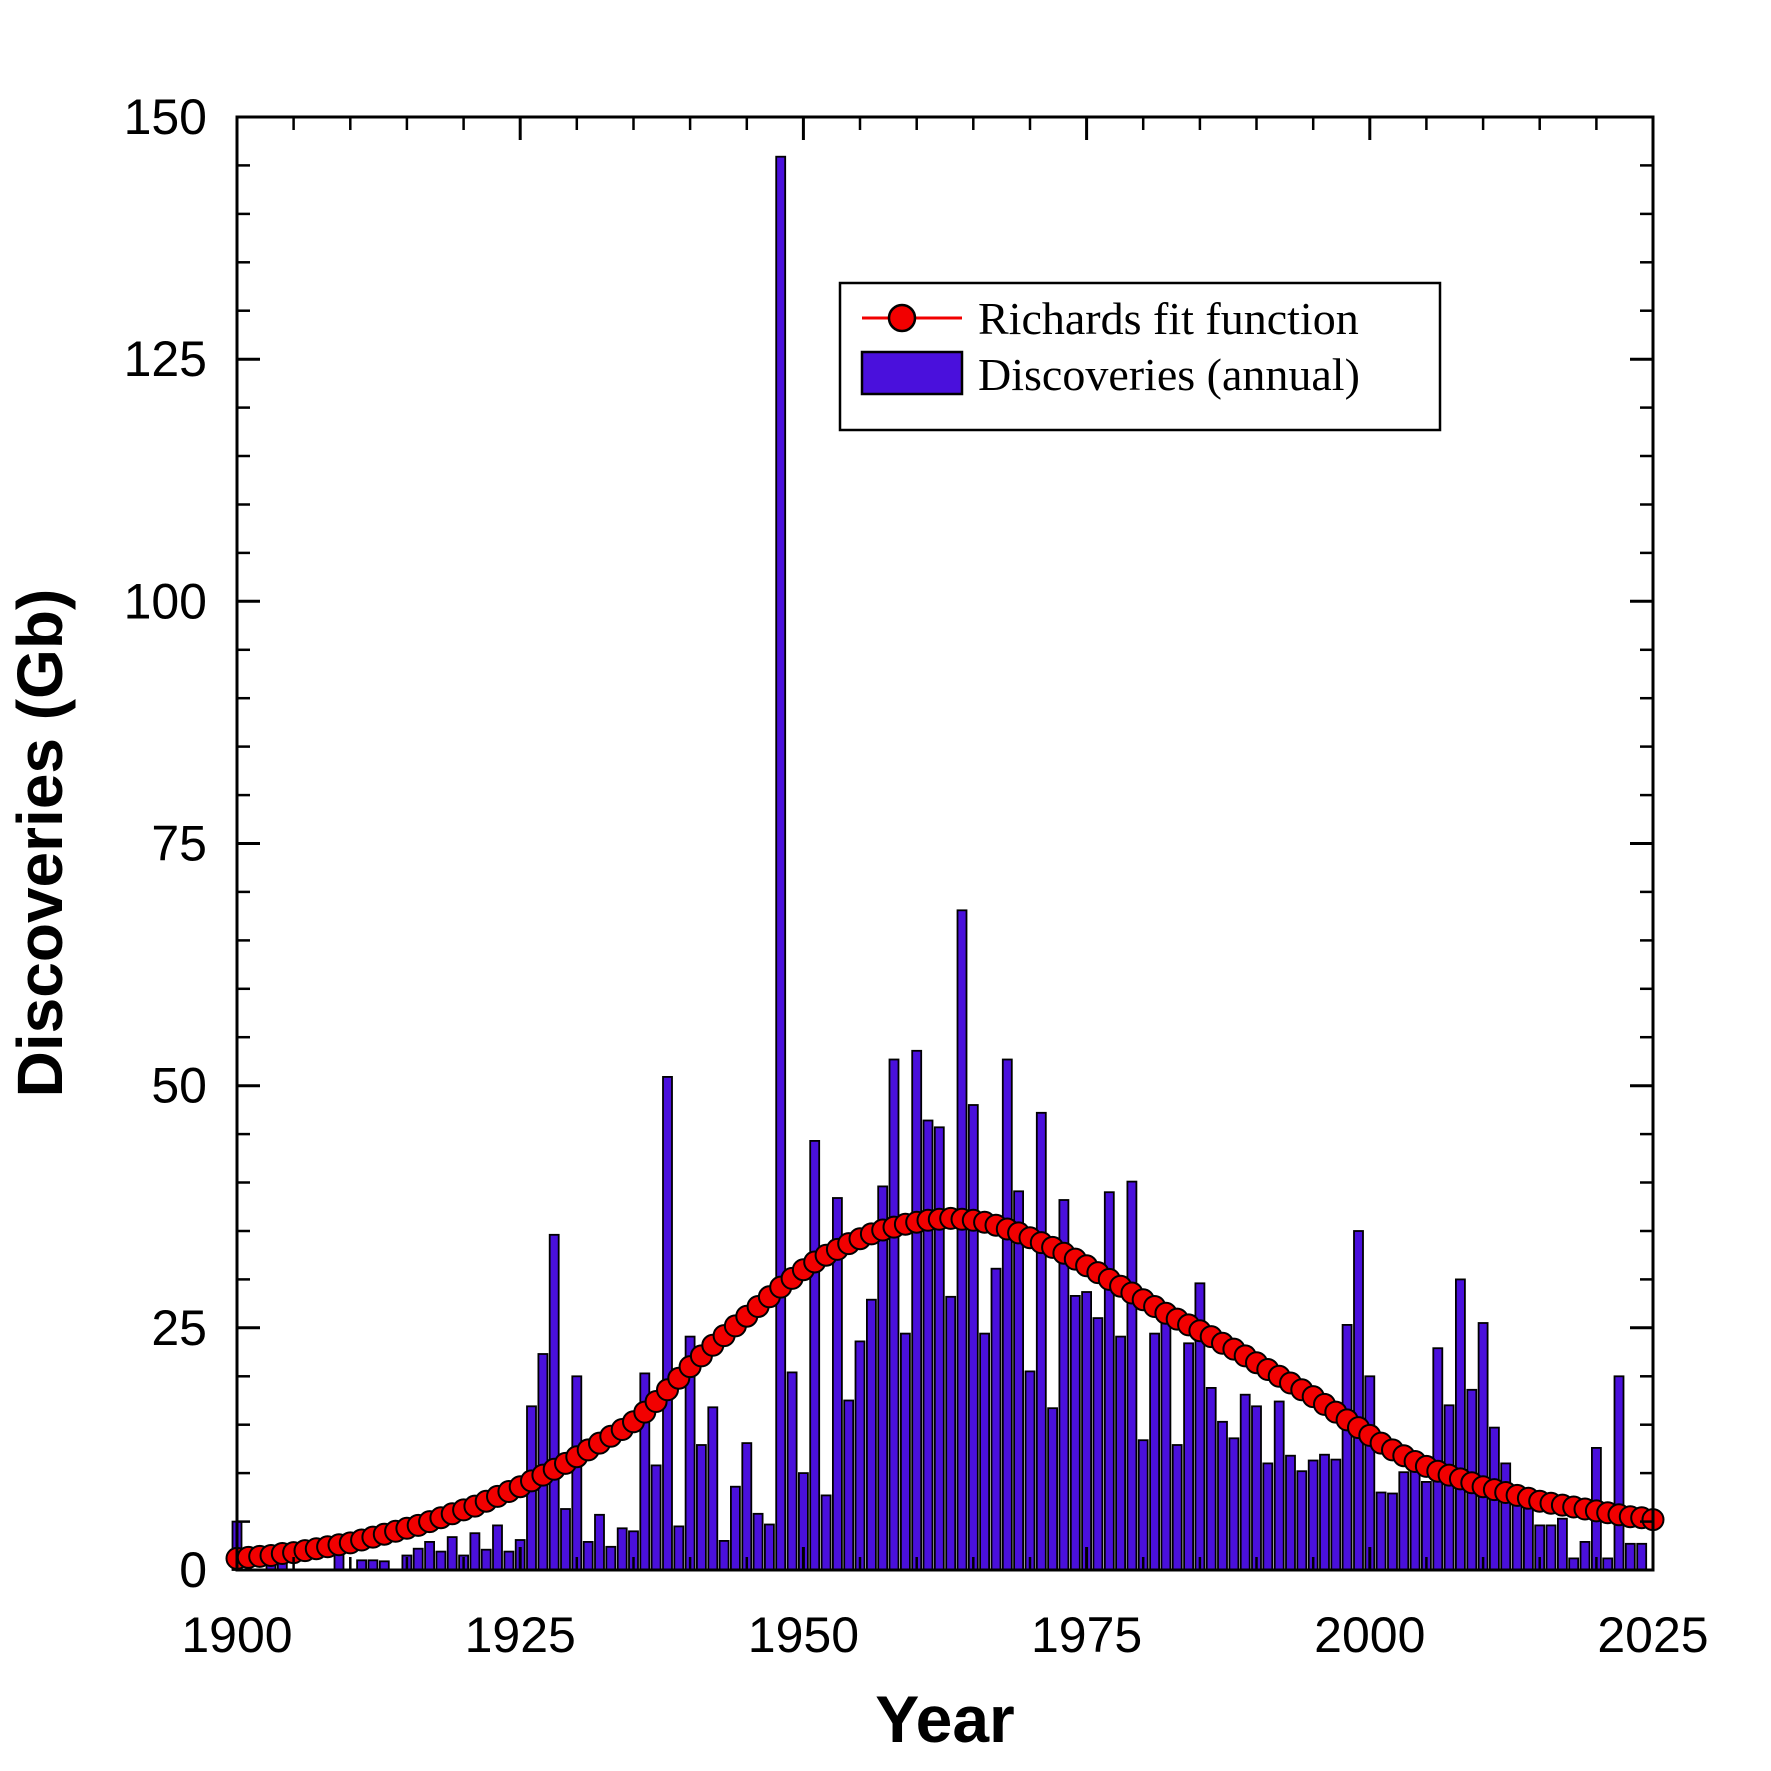 This screenshot has width=1771, height=1771. What do you see at coordinates (1098, 1444) in the screenshot?
I see `bar-1976` at bounding box center [1098, 1444].